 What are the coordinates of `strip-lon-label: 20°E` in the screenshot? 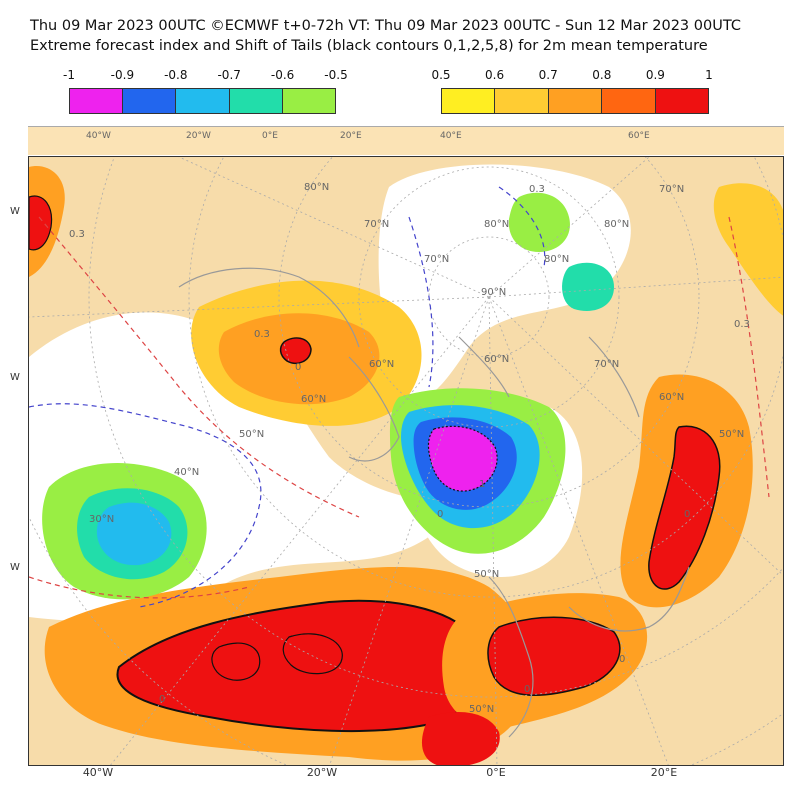 It's located at (351, 136).